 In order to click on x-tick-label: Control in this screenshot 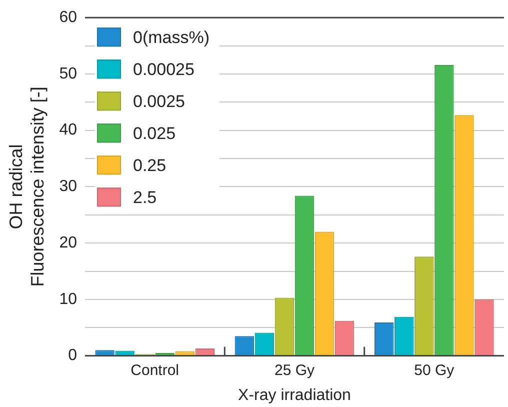, I will do `click(155, 370)`.